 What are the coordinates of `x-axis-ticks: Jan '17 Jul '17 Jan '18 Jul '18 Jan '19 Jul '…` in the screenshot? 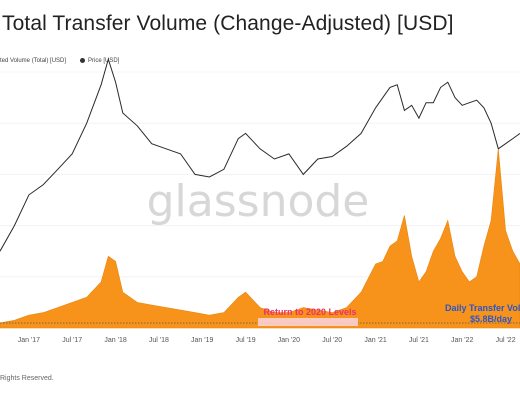 It's located at (267, 340).